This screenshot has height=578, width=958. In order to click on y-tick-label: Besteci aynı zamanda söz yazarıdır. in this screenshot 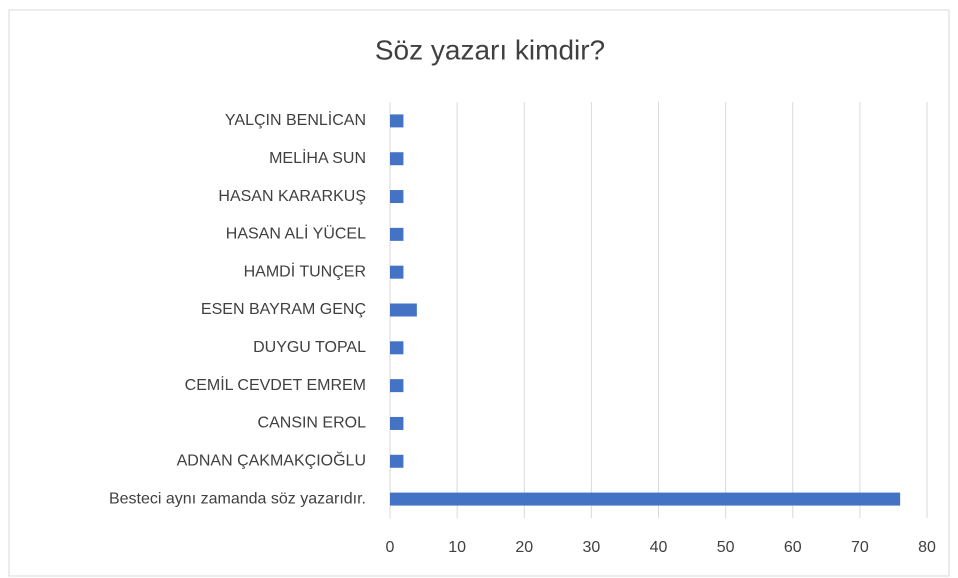, I will do `click(237, 498)`.